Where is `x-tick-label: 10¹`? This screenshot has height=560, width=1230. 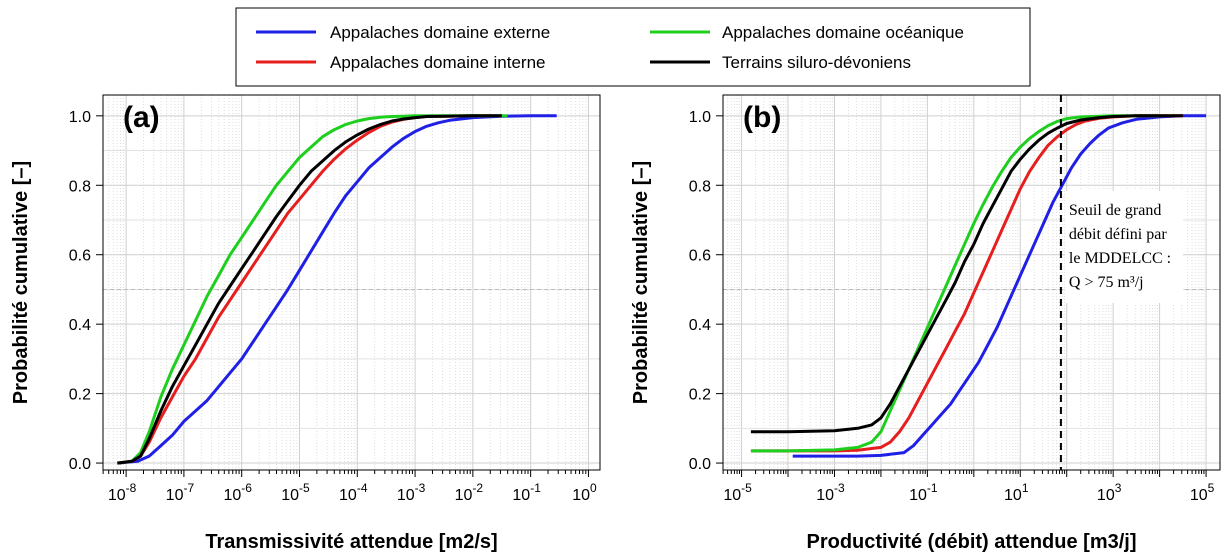 x-tick-label: 10¹ is located at coordinates (1016, 492).